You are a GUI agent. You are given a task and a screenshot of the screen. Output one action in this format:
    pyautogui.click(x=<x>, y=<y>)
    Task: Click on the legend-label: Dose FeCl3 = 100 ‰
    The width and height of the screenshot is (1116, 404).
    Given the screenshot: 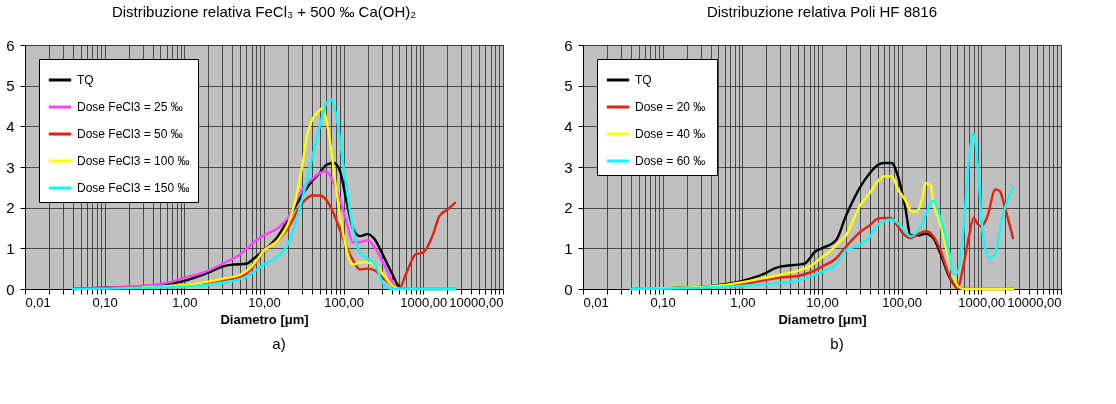 What is the action you would take?
    pyautogui.click(x=133, y=161)
    